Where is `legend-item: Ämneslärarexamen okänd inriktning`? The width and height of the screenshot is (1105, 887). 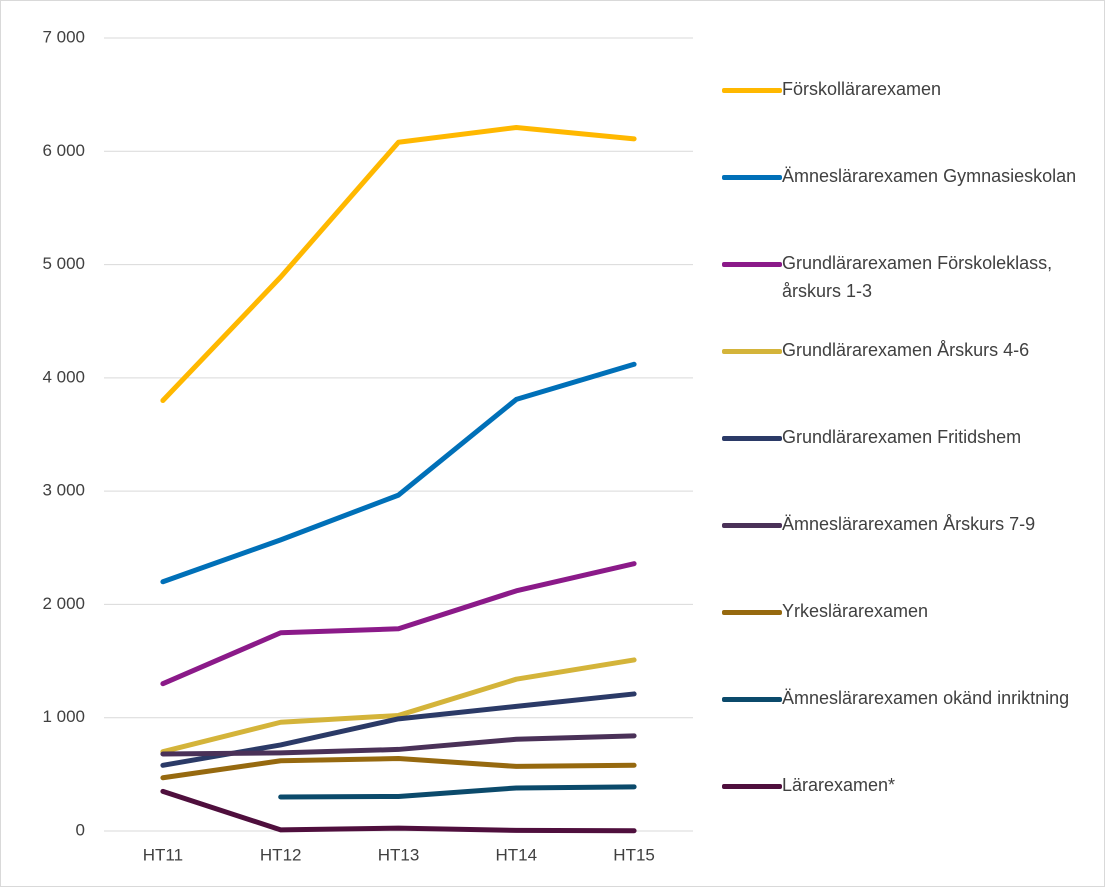
legend-item: Ämneslärarexamen okänd inriktning is located at coordinates (907, 699).